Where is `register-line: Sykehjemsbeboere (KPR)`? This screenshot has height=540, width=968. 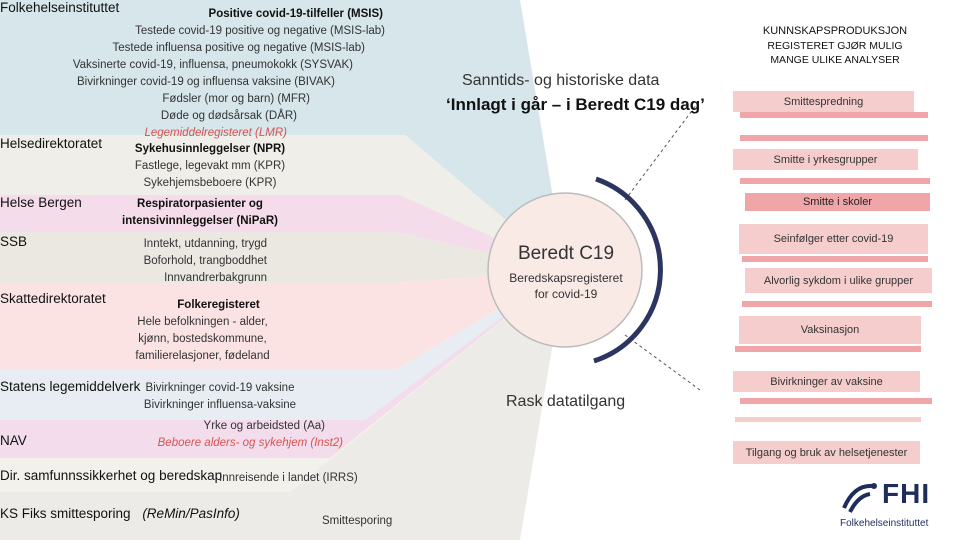
register-line: Sykehjemsbeboere (KPR) is located at coordinates (210, 183).